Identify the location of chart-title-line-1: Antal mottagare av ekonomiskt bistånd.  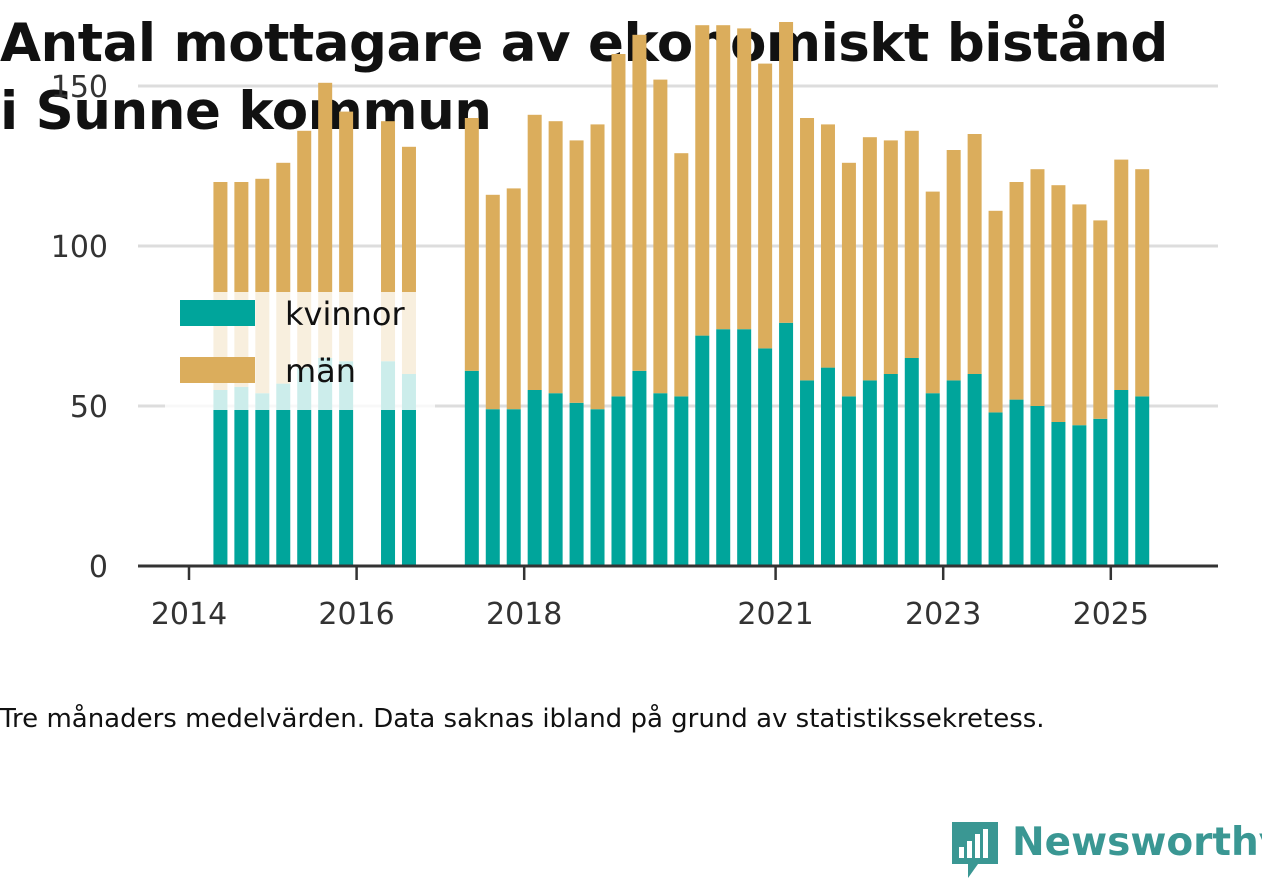
(584, 43).